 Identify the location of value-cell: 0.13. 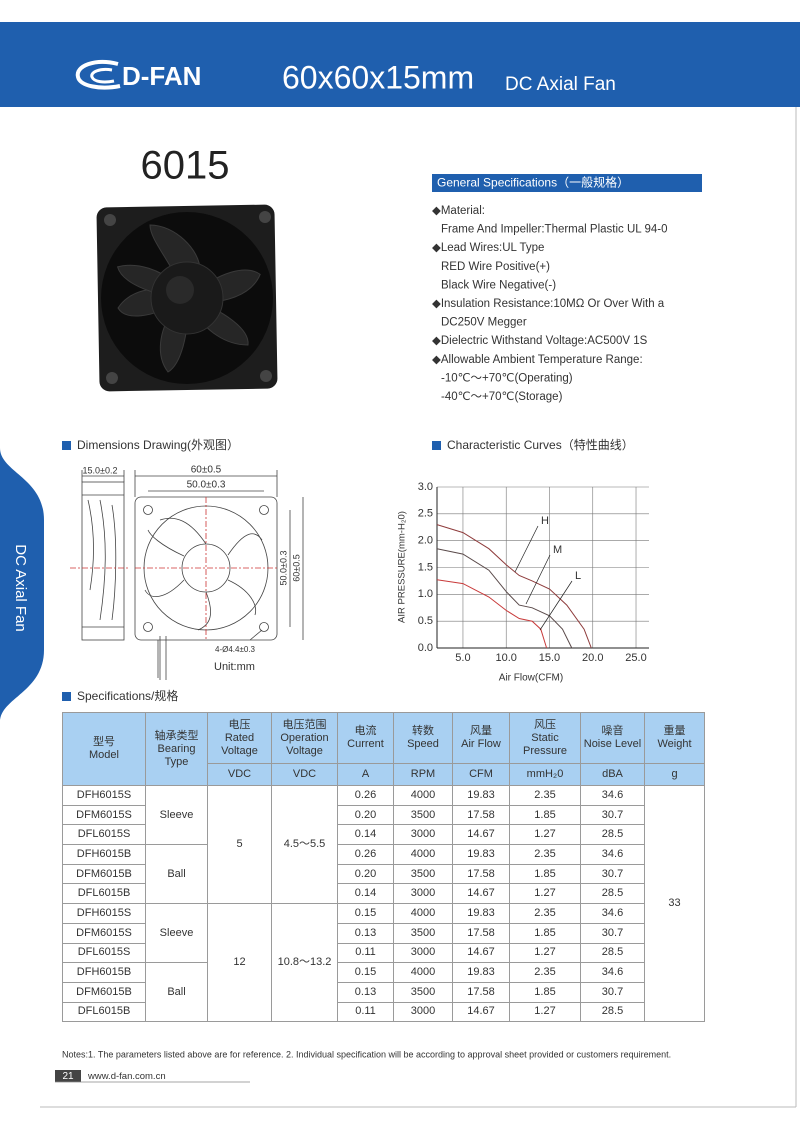
(365, 933).